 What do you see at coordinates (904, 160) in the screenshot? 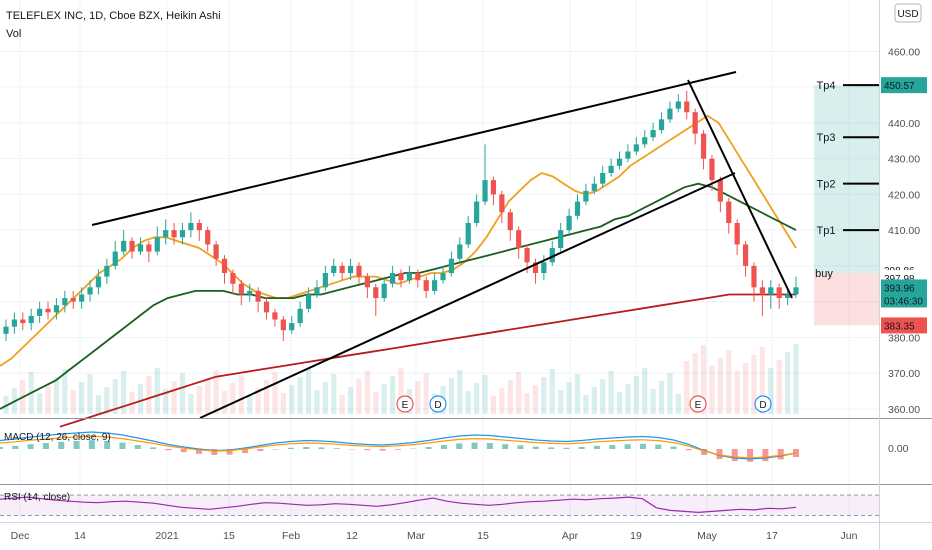
I see `price-tick-label: 430.00` at bounding box center [904, 160].